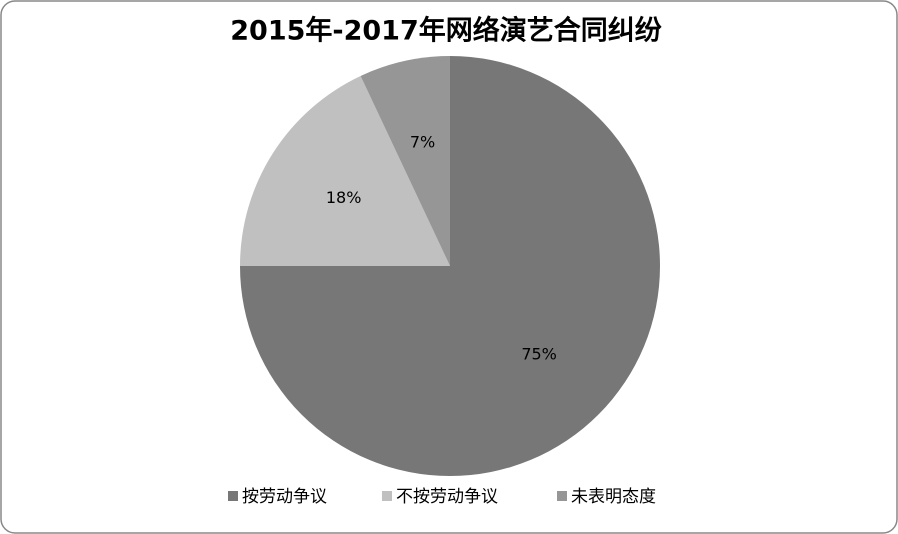 Image resolution: width=898 pixels, height=534 pixels. I want to click on legend-label: 按劳动争议, so click(284, 497).